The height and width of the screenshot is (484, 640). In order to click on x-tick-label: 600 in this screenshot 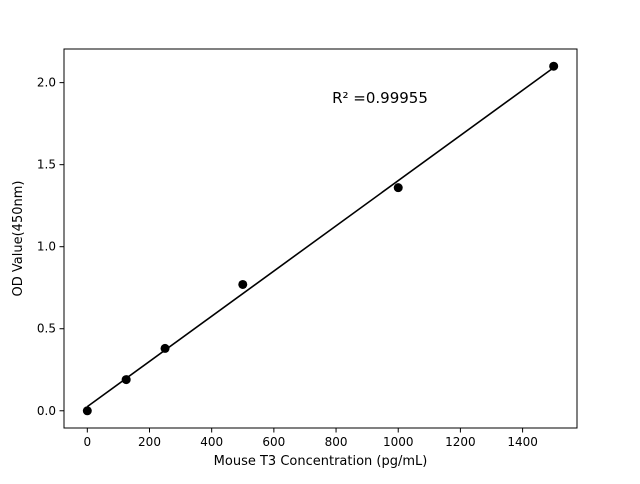, I will do `click(273, 442)`.